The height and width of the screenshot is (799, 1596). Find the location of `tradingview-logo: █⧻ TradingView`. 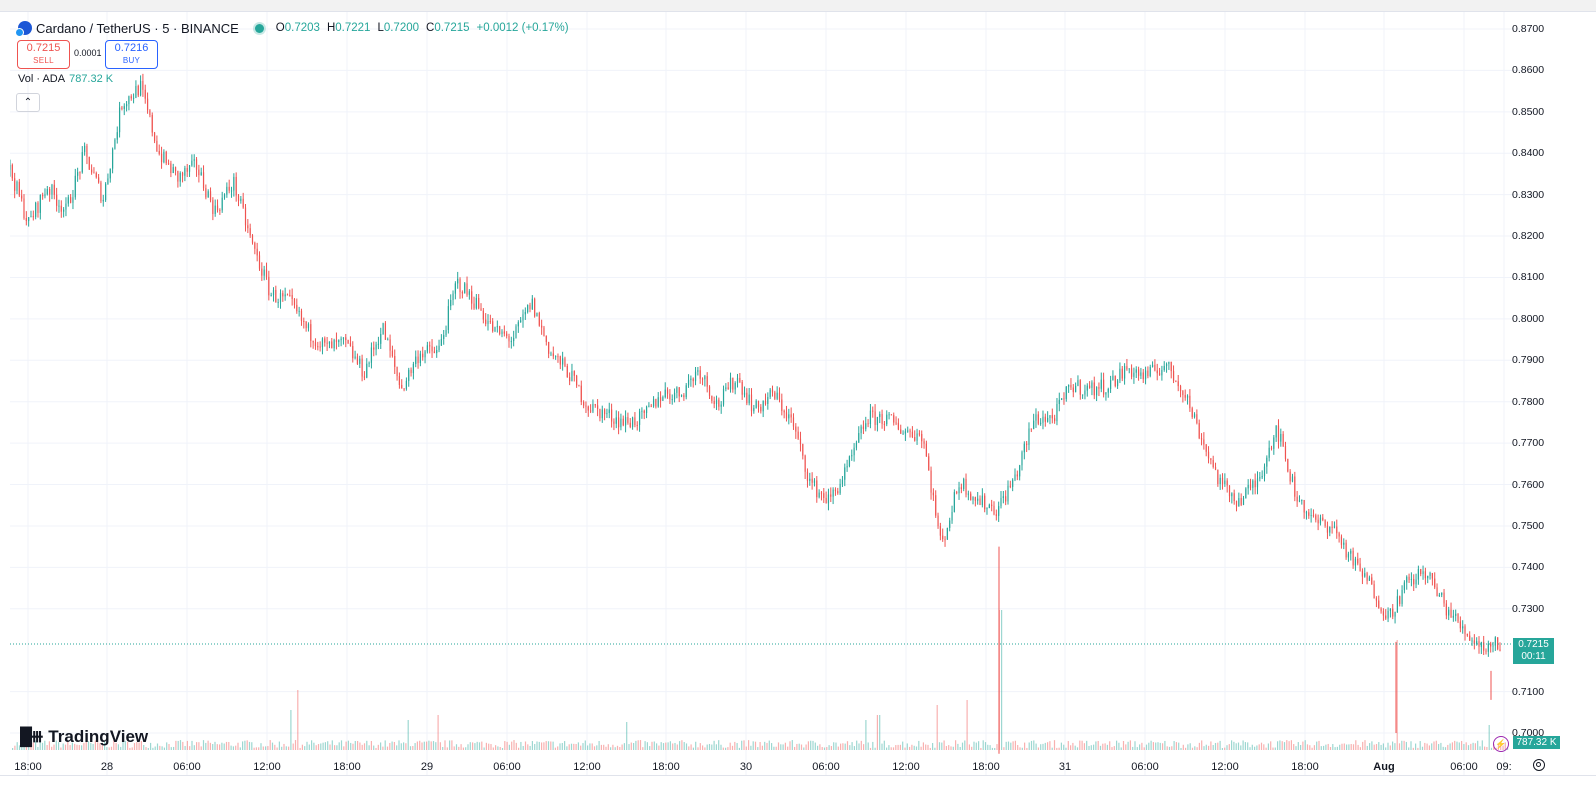

tradingview-logo: █⧻ TradingView is located at coordinates (84, 736).